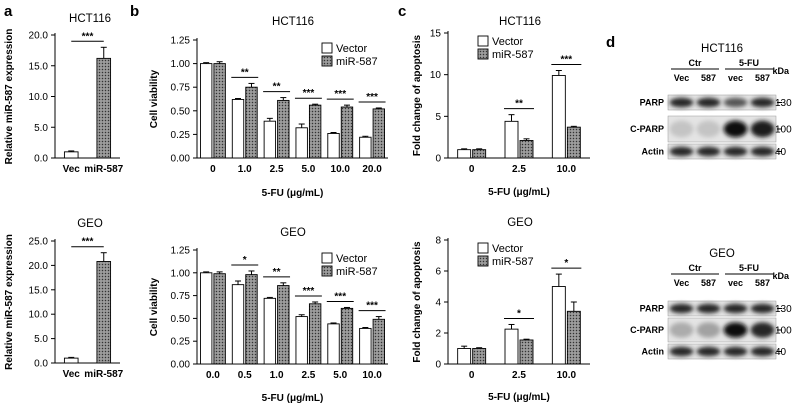 The width and height of the screenshot is (799, 407). Describe the element at coordinates (181, 64) in the screenshot. I see `c2-y-tick-label-4: 1.00` at that location.